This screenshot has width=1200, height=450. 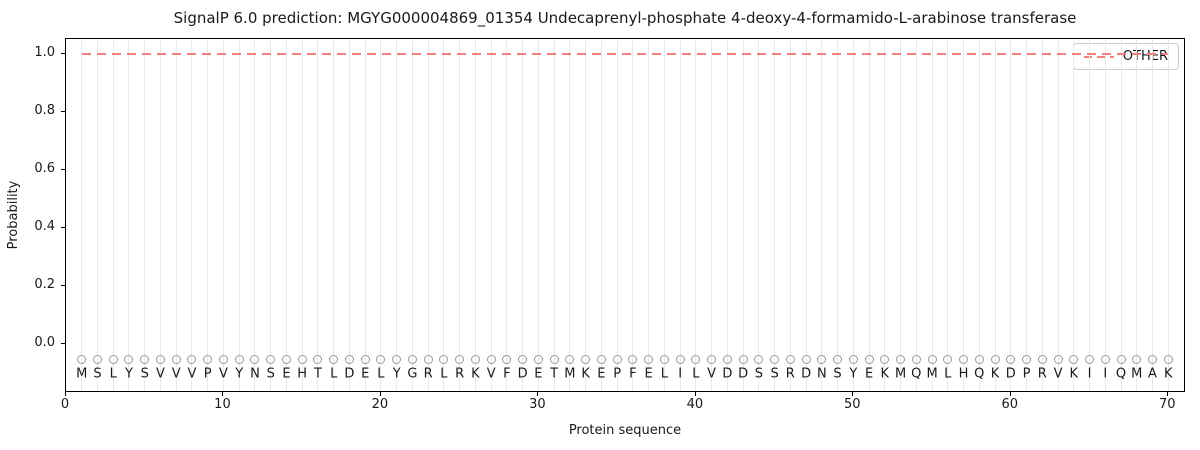 What do you see at coordinates (13, 215) in the screenshot?
I see `y-axis-label: Probability` at bounding box center [13, 215].